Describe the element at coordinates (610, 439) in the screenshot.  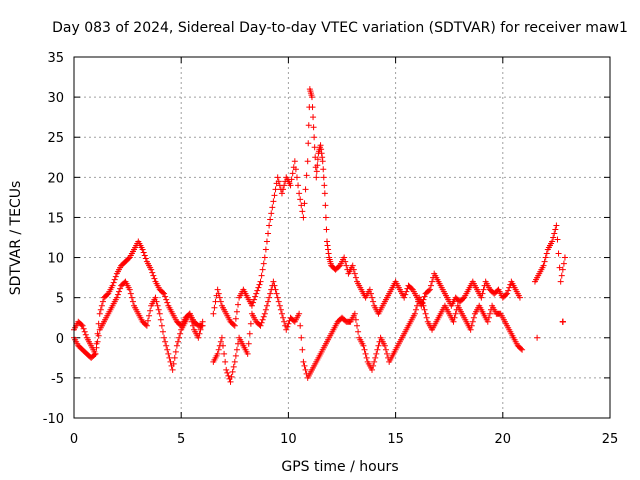
I see `x-tick-label: 25` at that location.